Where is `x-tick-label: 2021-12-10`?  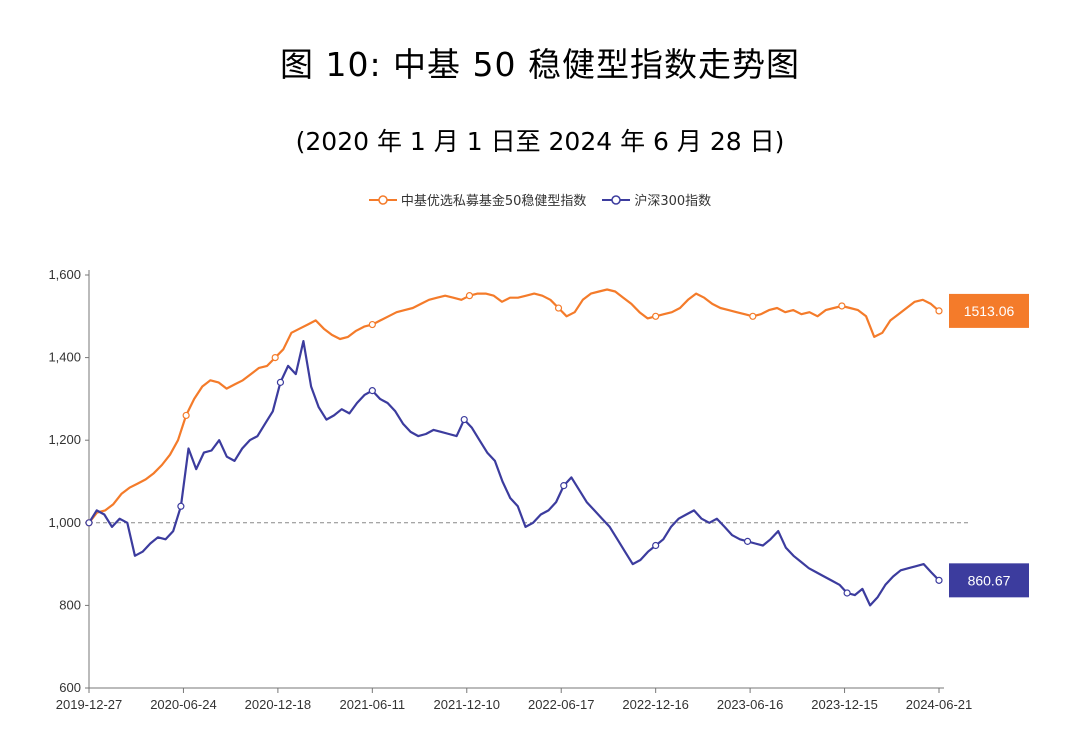
x-tick-label: 2021-12-10 is located at coordinates (467, 704).